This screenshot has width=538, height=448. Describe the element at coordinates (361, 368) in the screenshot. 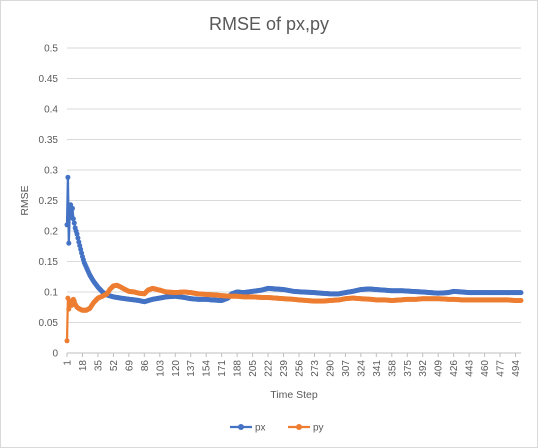

I see `x-tick-label: 324` at that location.